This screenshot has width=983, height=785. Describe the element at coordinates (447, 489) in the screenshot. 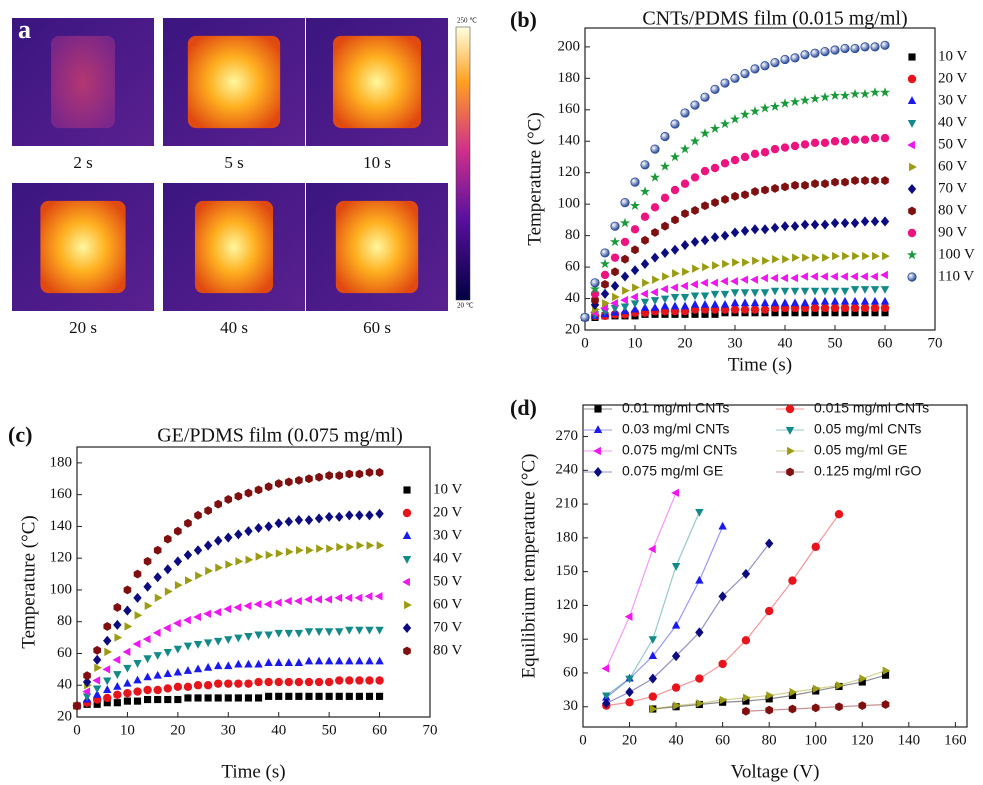

I see `legend-label: 10 V` at that location.